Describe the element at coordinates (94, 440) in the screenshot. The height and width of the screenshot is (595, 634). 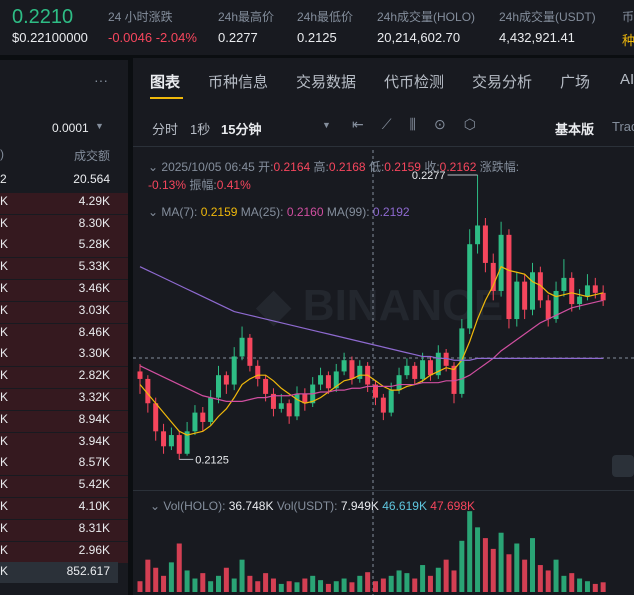
I see `row-amount: 3.94K` at that location.